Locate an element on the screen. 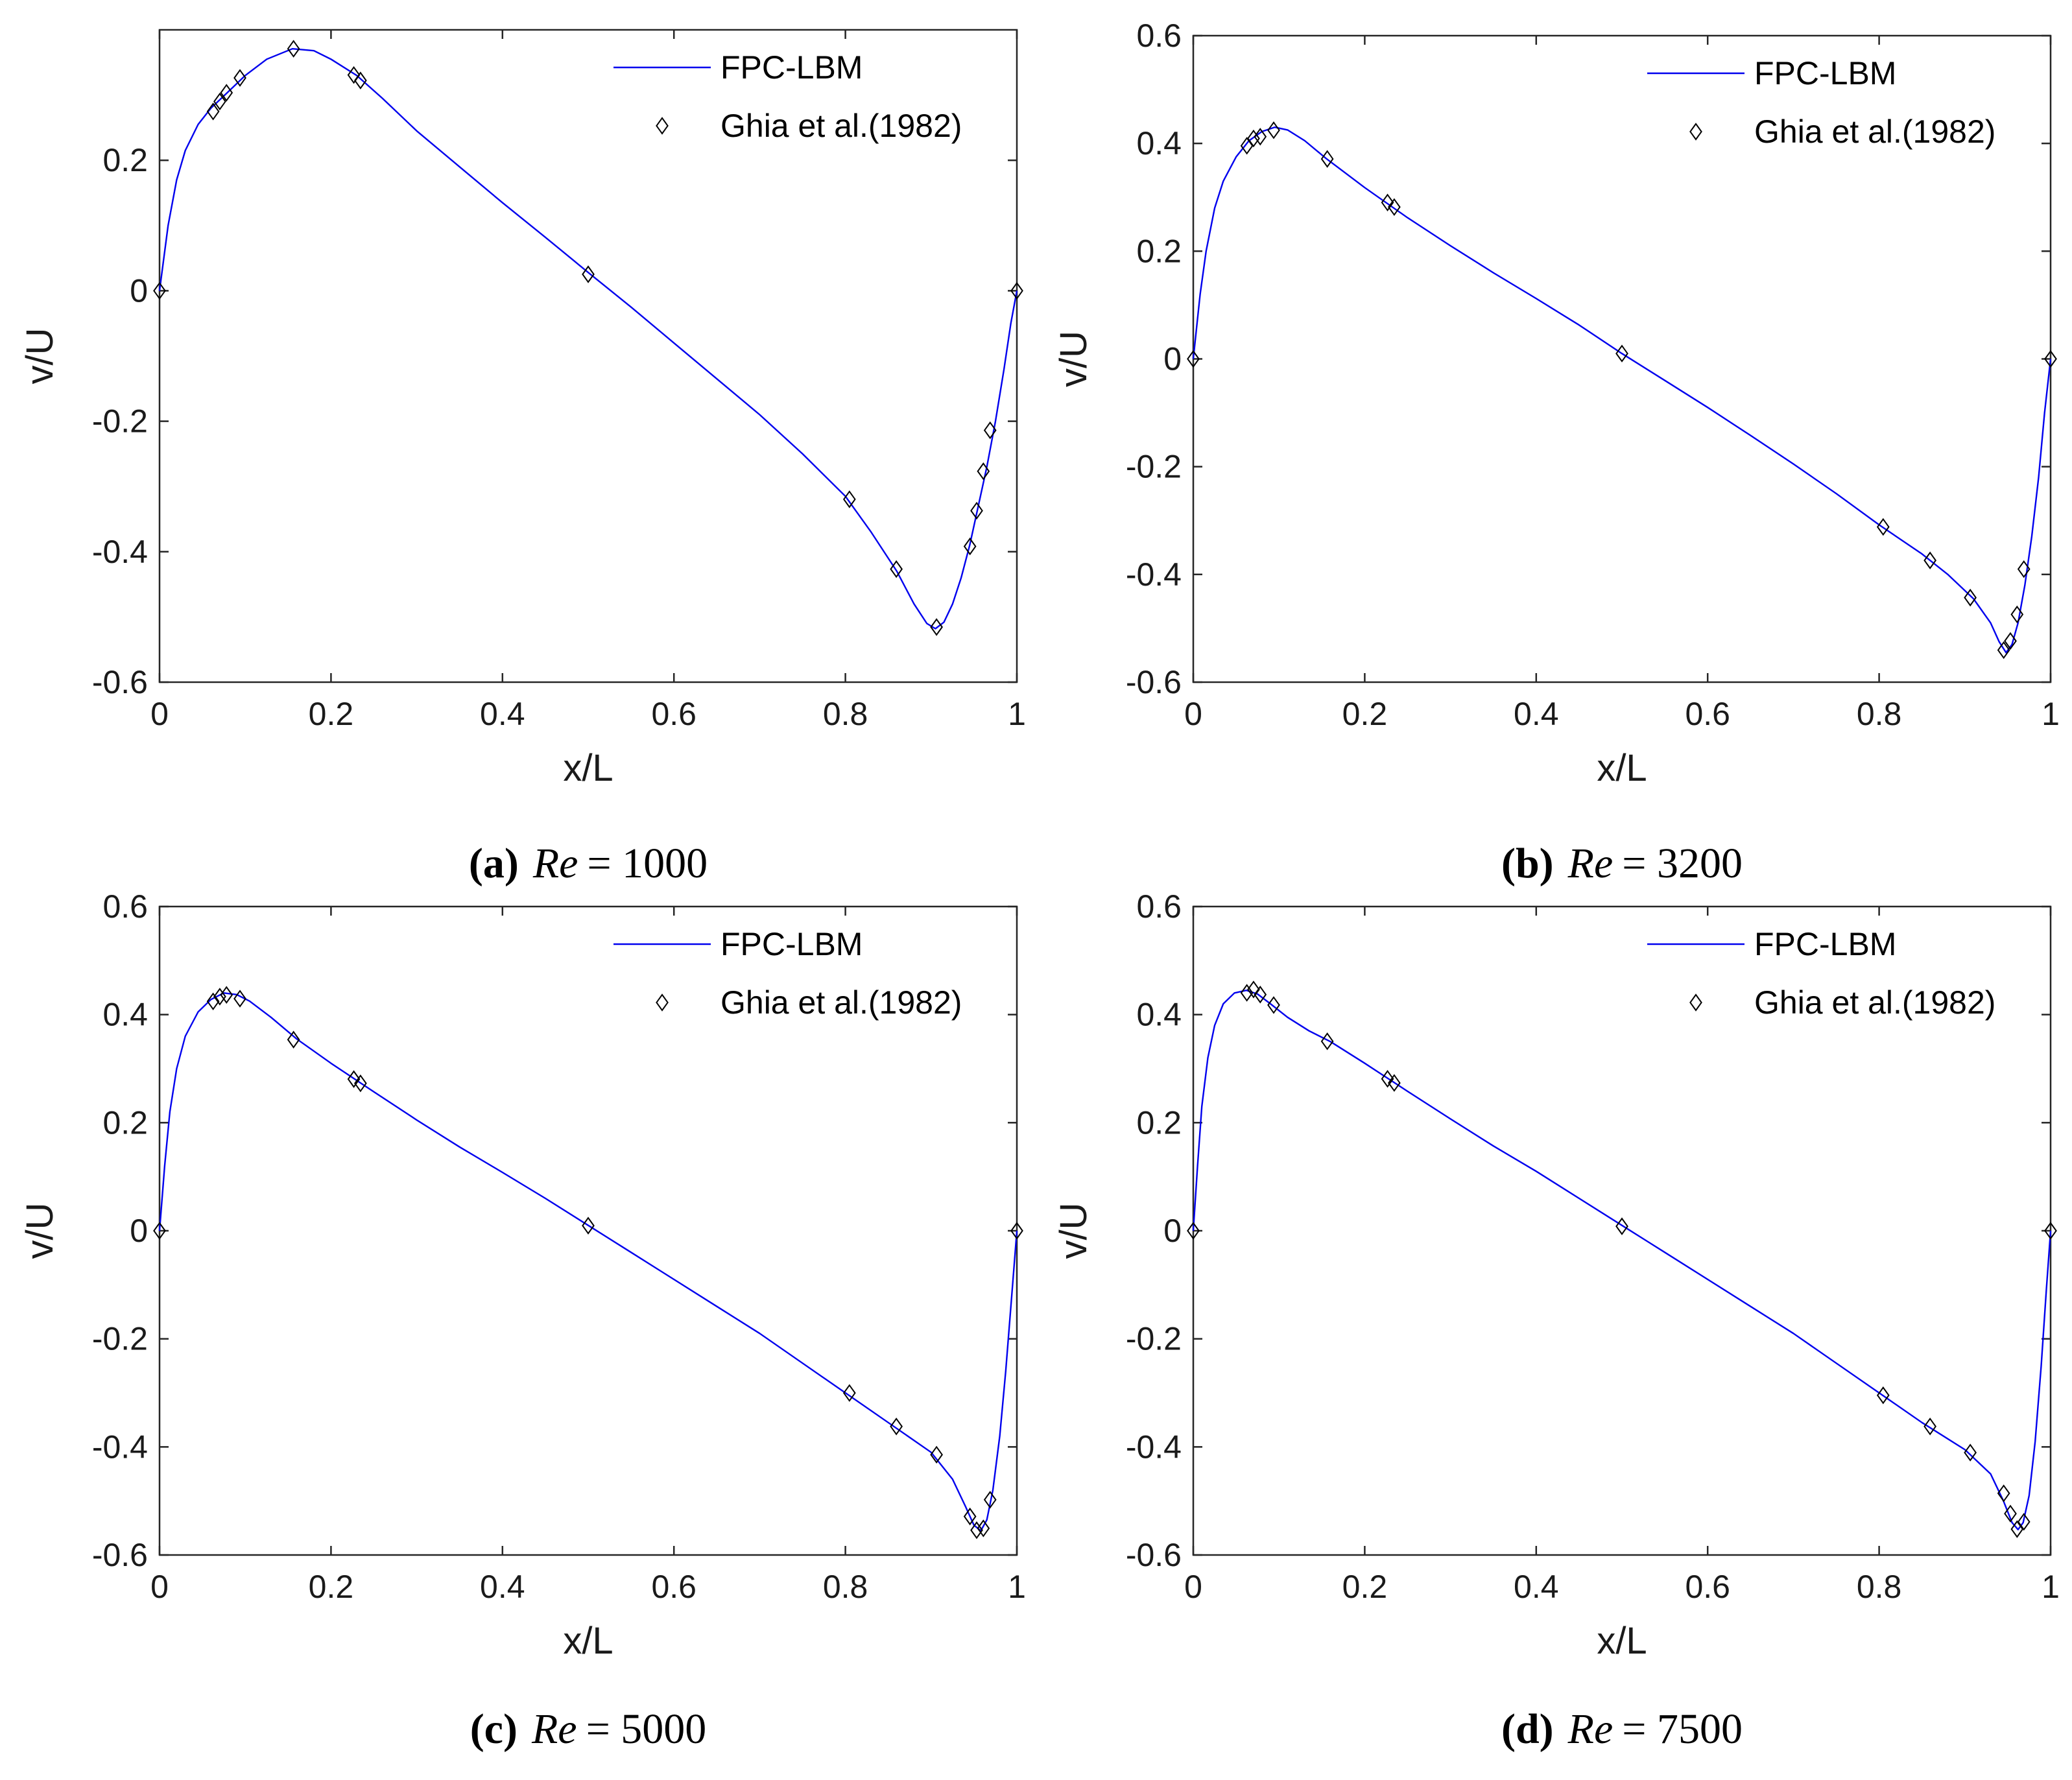 This screenshot has width=2072, height=1780. panel-caption: (a) Re = 1000 is located at coordinates (588, 863).